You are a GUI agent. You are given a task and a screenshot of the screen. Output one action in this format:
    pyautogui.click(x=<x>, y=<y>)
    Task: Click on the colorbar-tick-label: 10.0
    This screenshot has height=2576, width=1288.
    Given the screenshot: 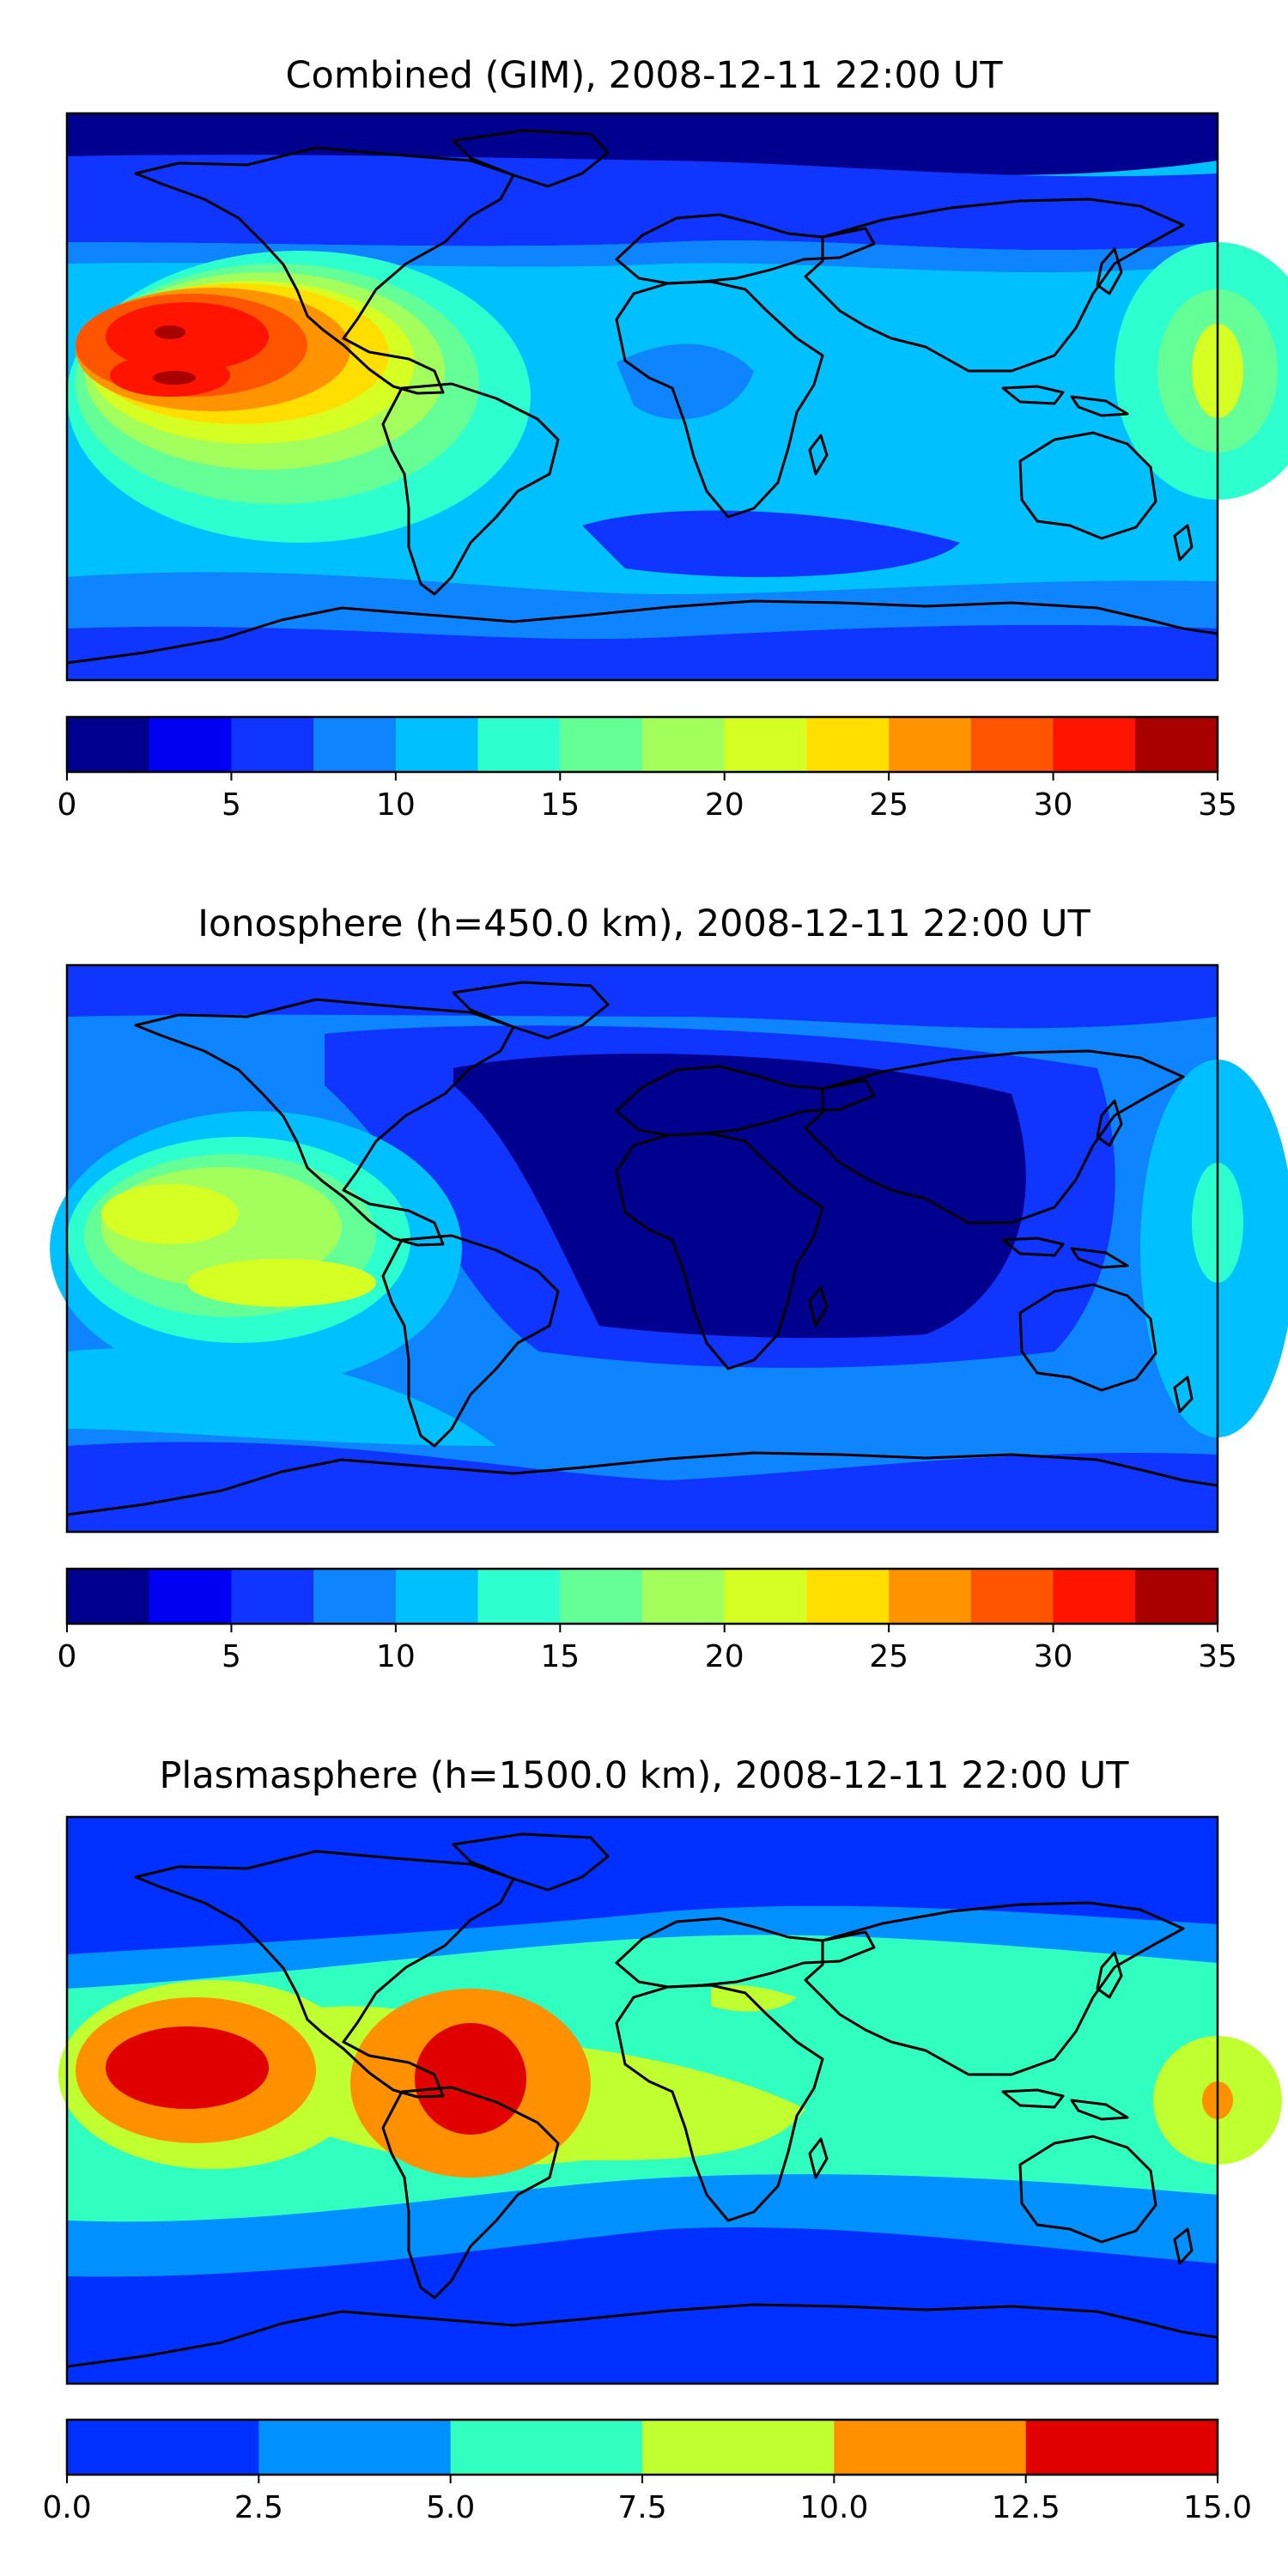 What is the action you would take?
    pyautogui.click(x=834, y=2507)
    